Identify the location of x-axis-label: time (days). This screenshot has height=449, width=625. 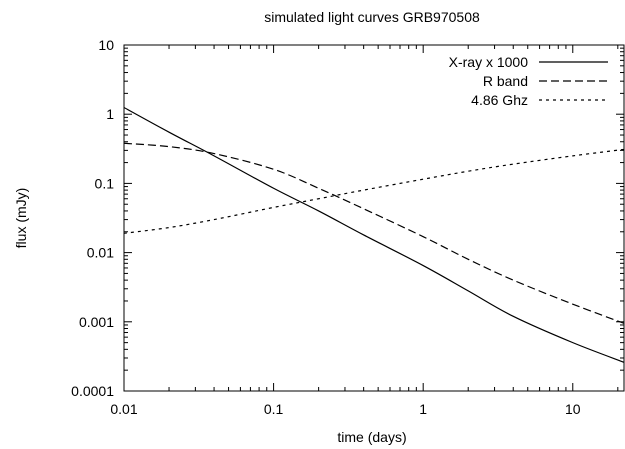
(371, 437).